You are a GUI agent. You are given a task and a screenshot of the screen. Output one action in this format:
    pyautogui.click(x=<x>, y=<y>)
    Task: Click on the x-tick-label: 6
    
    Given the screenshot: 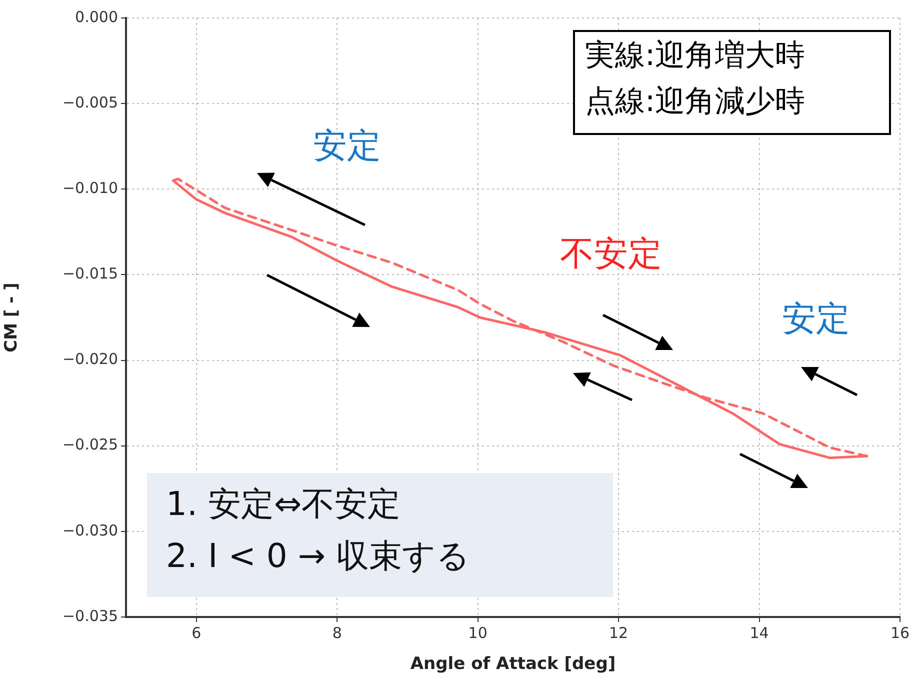 What is the action you would take?
    pyautogui.click(x=197, y=633)
    